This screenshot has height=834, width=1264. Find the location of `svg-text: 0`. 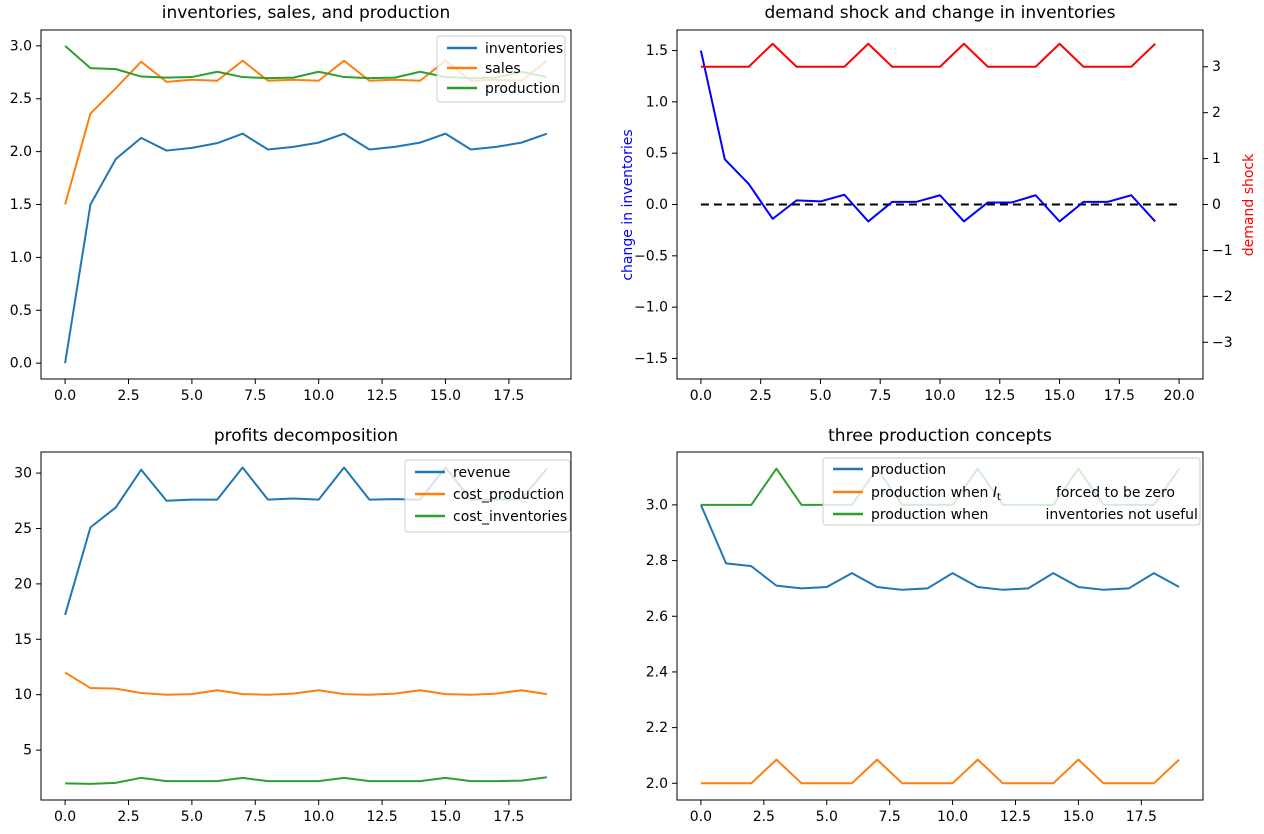

svg-text: 0 is located at coordinates (1216, 205).